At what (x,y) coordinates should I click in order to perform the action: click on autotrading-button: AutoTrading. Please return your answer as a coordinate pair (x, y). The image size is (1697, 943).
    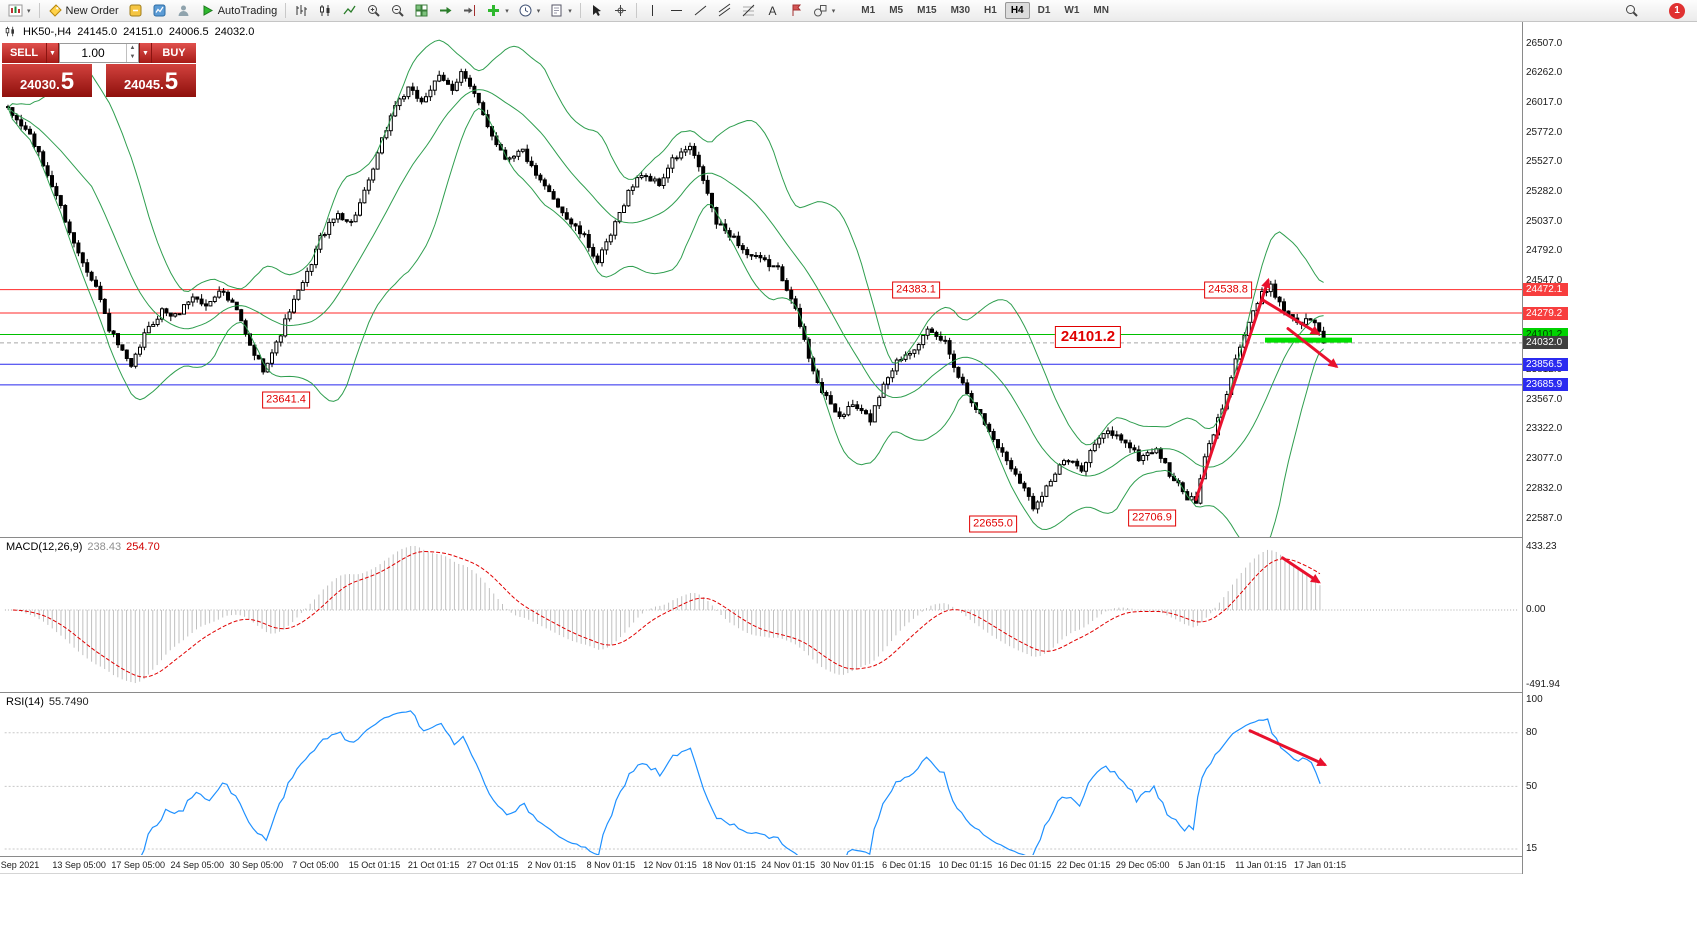
    Looking at the image, I should click on (239, 11).